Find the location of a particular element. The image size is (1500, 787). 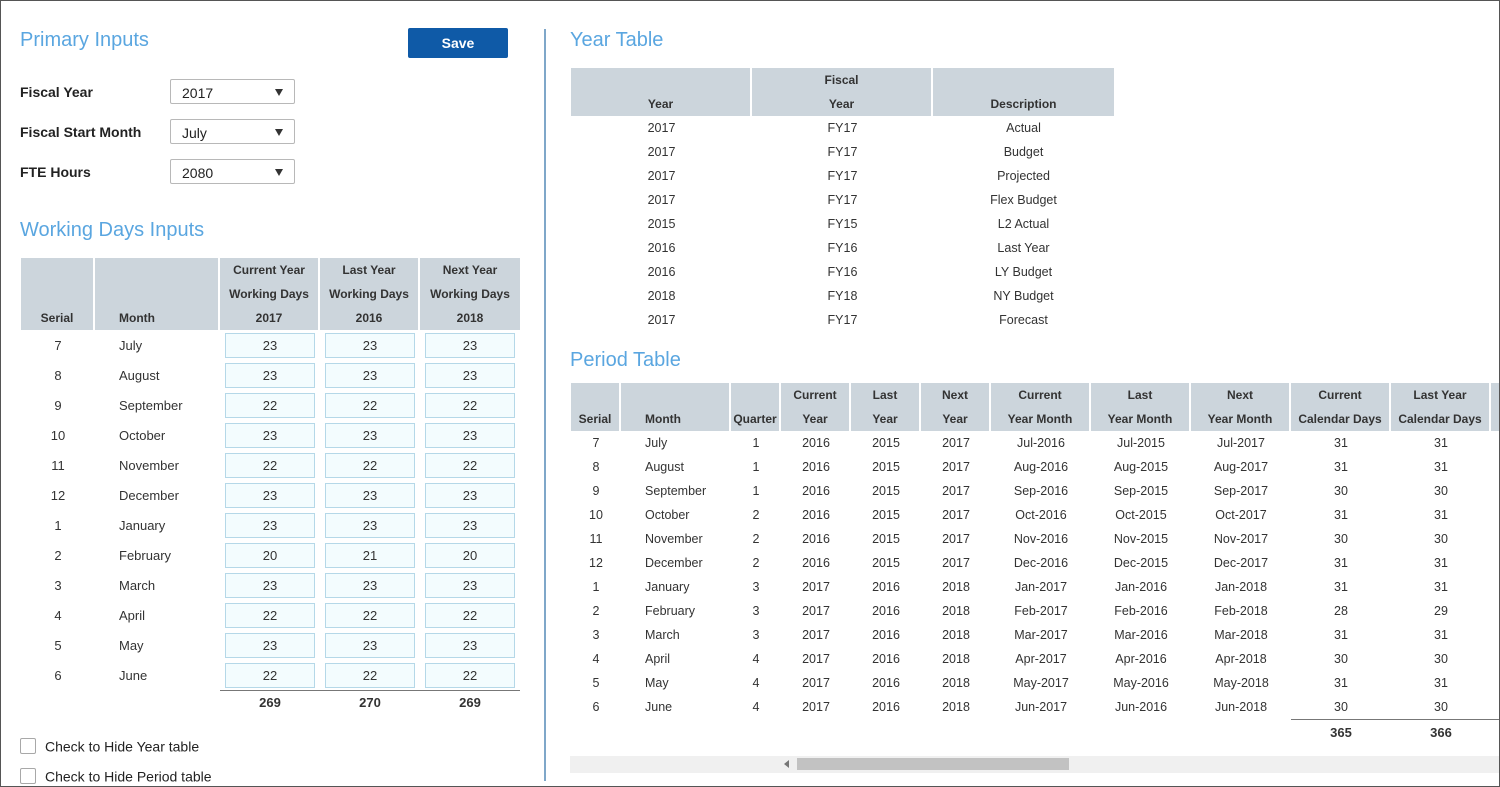

last-year-month-cell: Mar-2016 is located at coordinates (1141, 635).